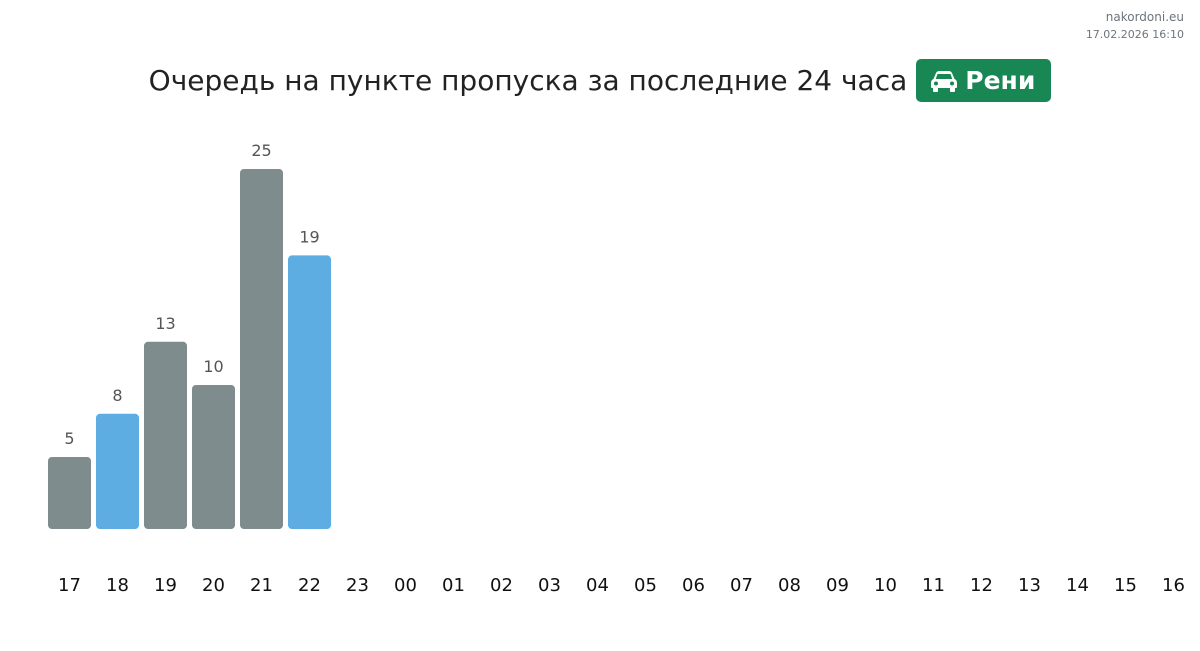 The image size is (1200, 651). Describe the element at coordinates (117, 395) in the screenshot. I see `bar-value-label: 8` at that location.